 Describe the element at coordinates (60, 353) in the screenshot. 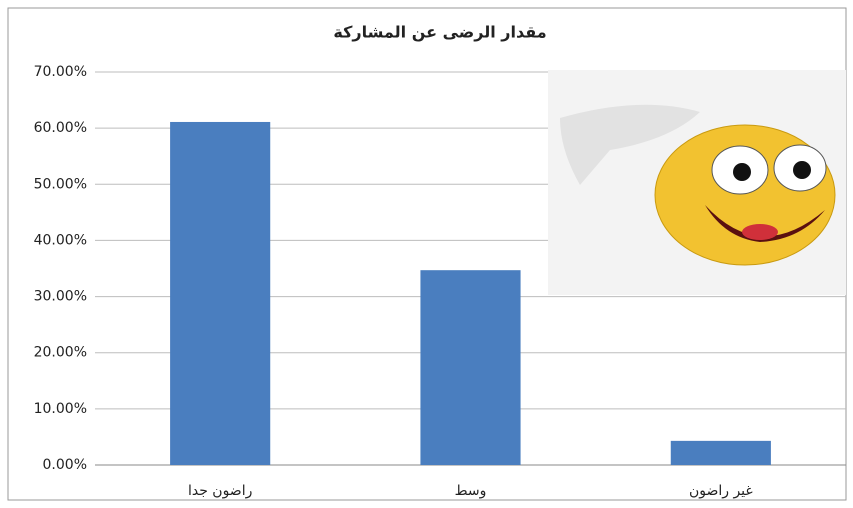

I see `y-tick-label: 20.00%` at that location.